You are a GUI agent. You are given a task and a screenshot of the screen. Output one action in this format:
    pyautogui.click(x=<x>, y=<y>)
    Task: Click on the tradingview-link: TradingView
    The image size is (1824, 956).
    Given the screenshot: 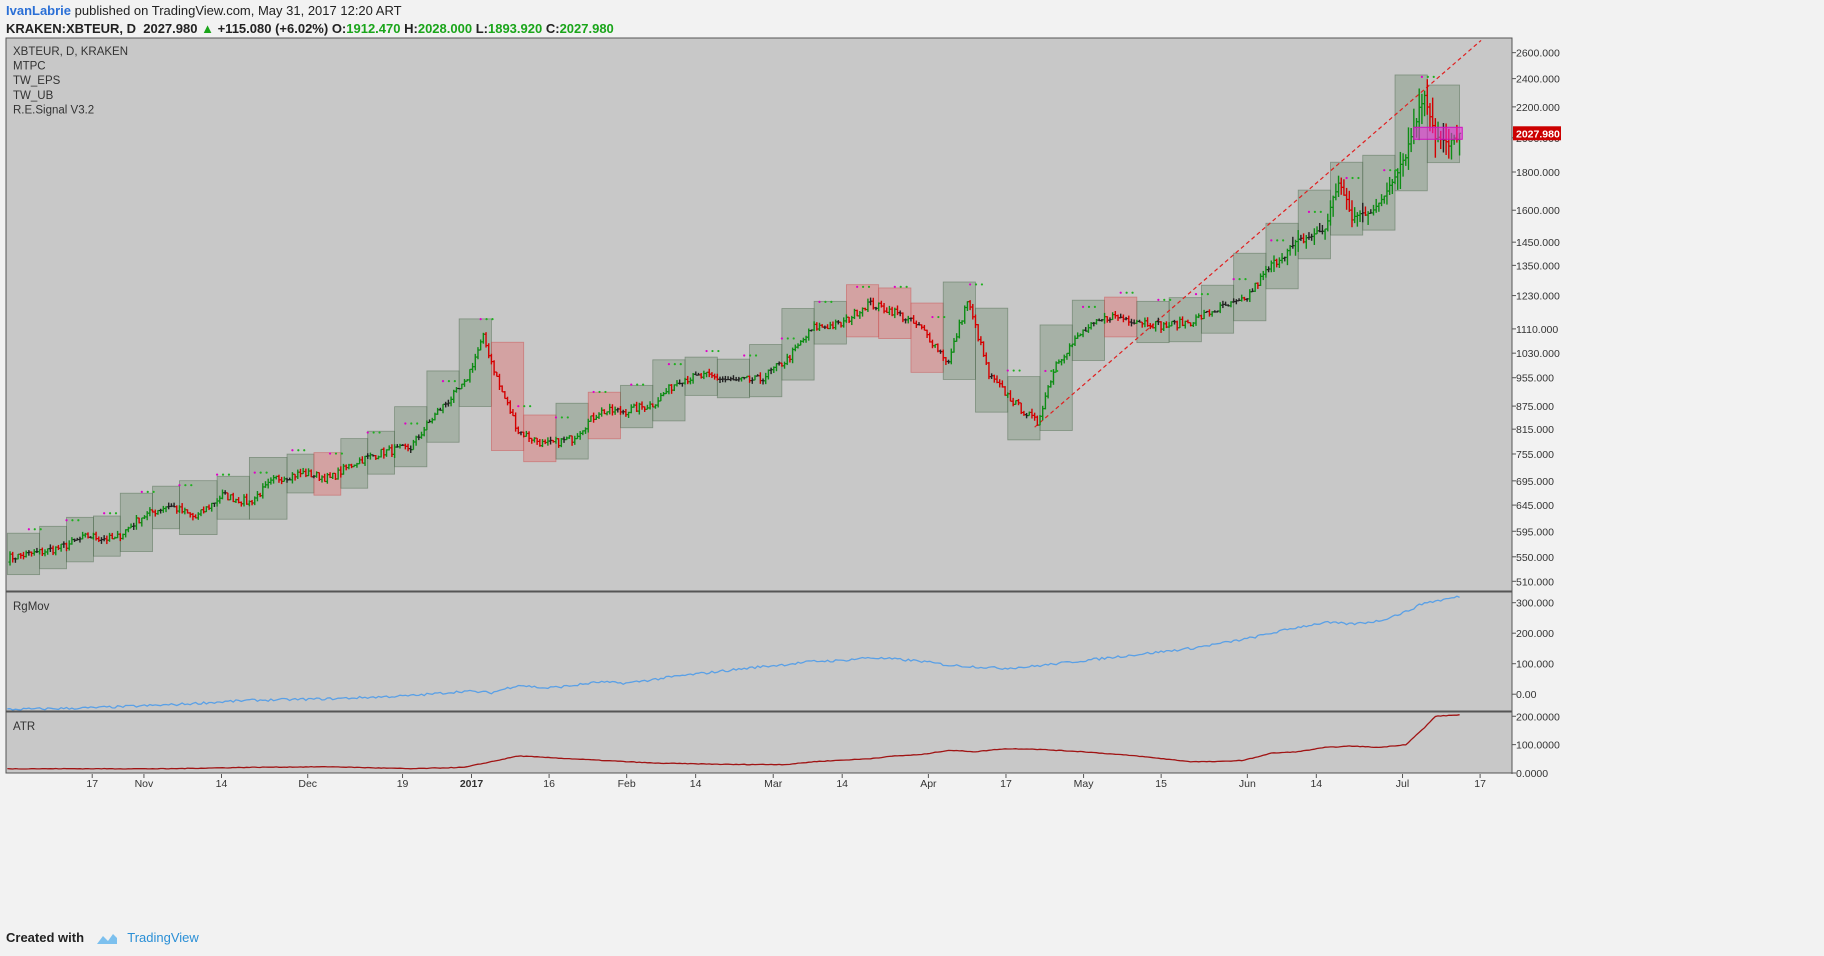 What is the action you would take?
    pyautogui.click(x=163, y=937)
    